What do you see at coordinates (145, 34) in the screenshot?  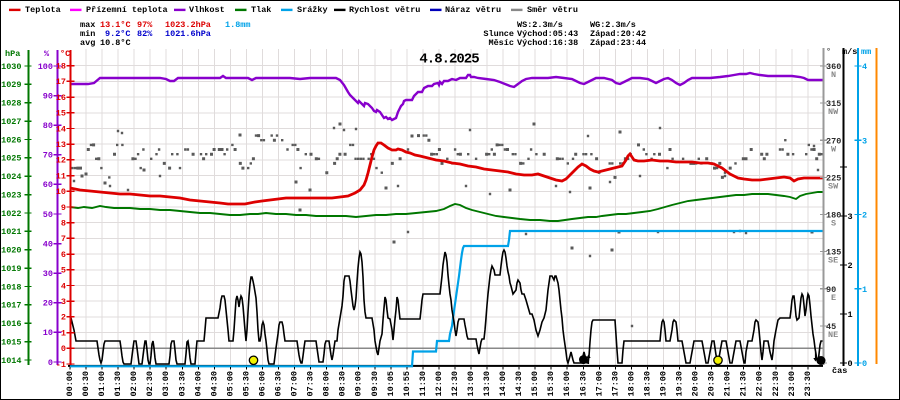 I see `svg-text: 82%` at bounding box center [145, 34].